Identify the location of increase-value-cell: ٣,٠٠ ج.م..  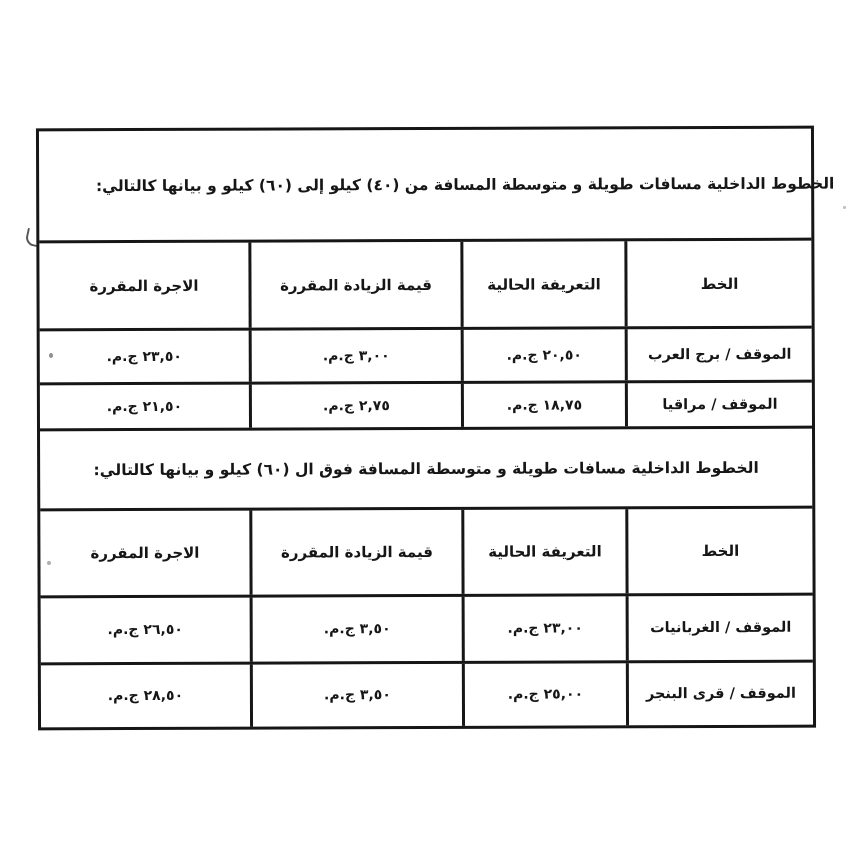
(354, 355).